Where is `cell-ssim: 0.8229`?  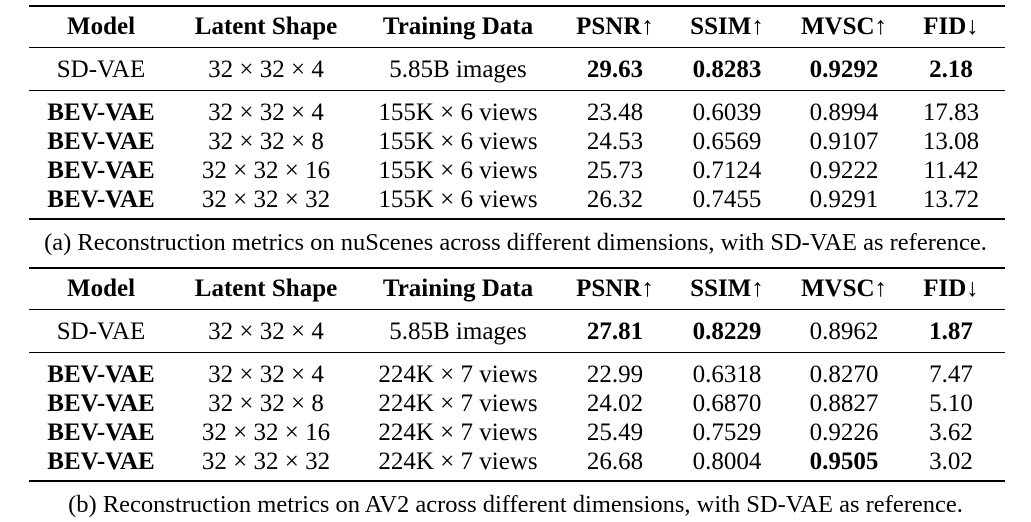 cell-ssim: 0.8229 is located at coordinates (727, 331).